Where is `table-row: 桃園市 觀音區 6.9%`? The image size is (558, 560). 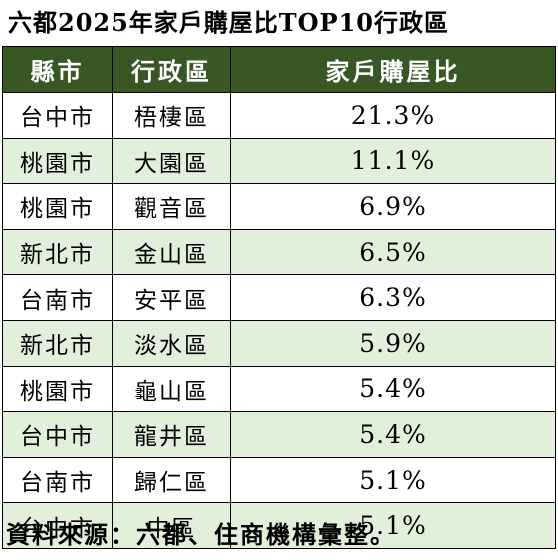
table-row: 桃園市 觀音區 6.9% is located at coordinates (279, 206).